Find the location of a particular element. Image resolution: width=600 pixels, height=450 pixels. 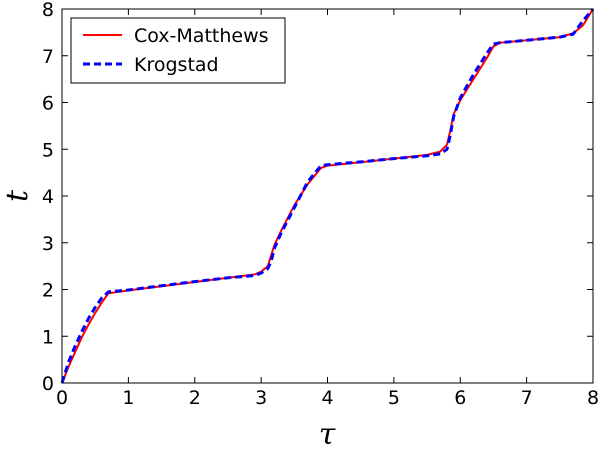

legend: Cox-Matthews Krogstad is located at coordinates (178, 50).